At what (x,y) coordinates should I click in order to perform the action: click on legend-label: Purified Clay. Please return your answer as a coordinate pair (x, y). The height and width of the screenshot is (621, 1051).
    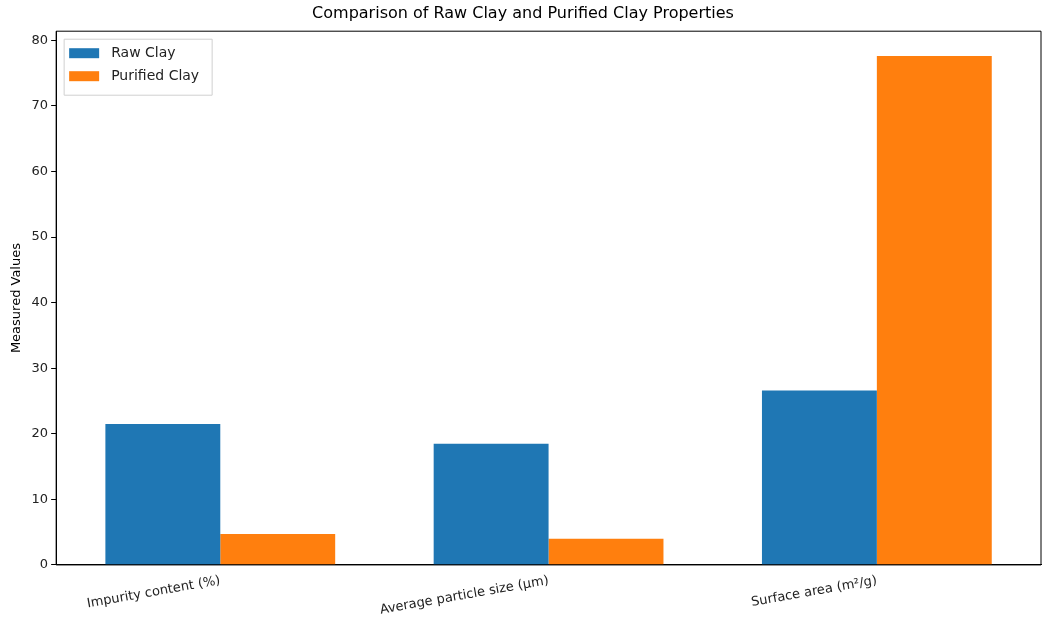
    Looking at the image, I should click on (155, 74).